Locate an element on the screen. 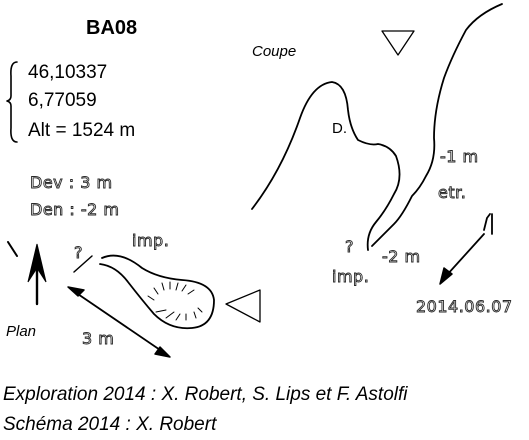  station-id: BA08 is located at coordinates (111, 28).